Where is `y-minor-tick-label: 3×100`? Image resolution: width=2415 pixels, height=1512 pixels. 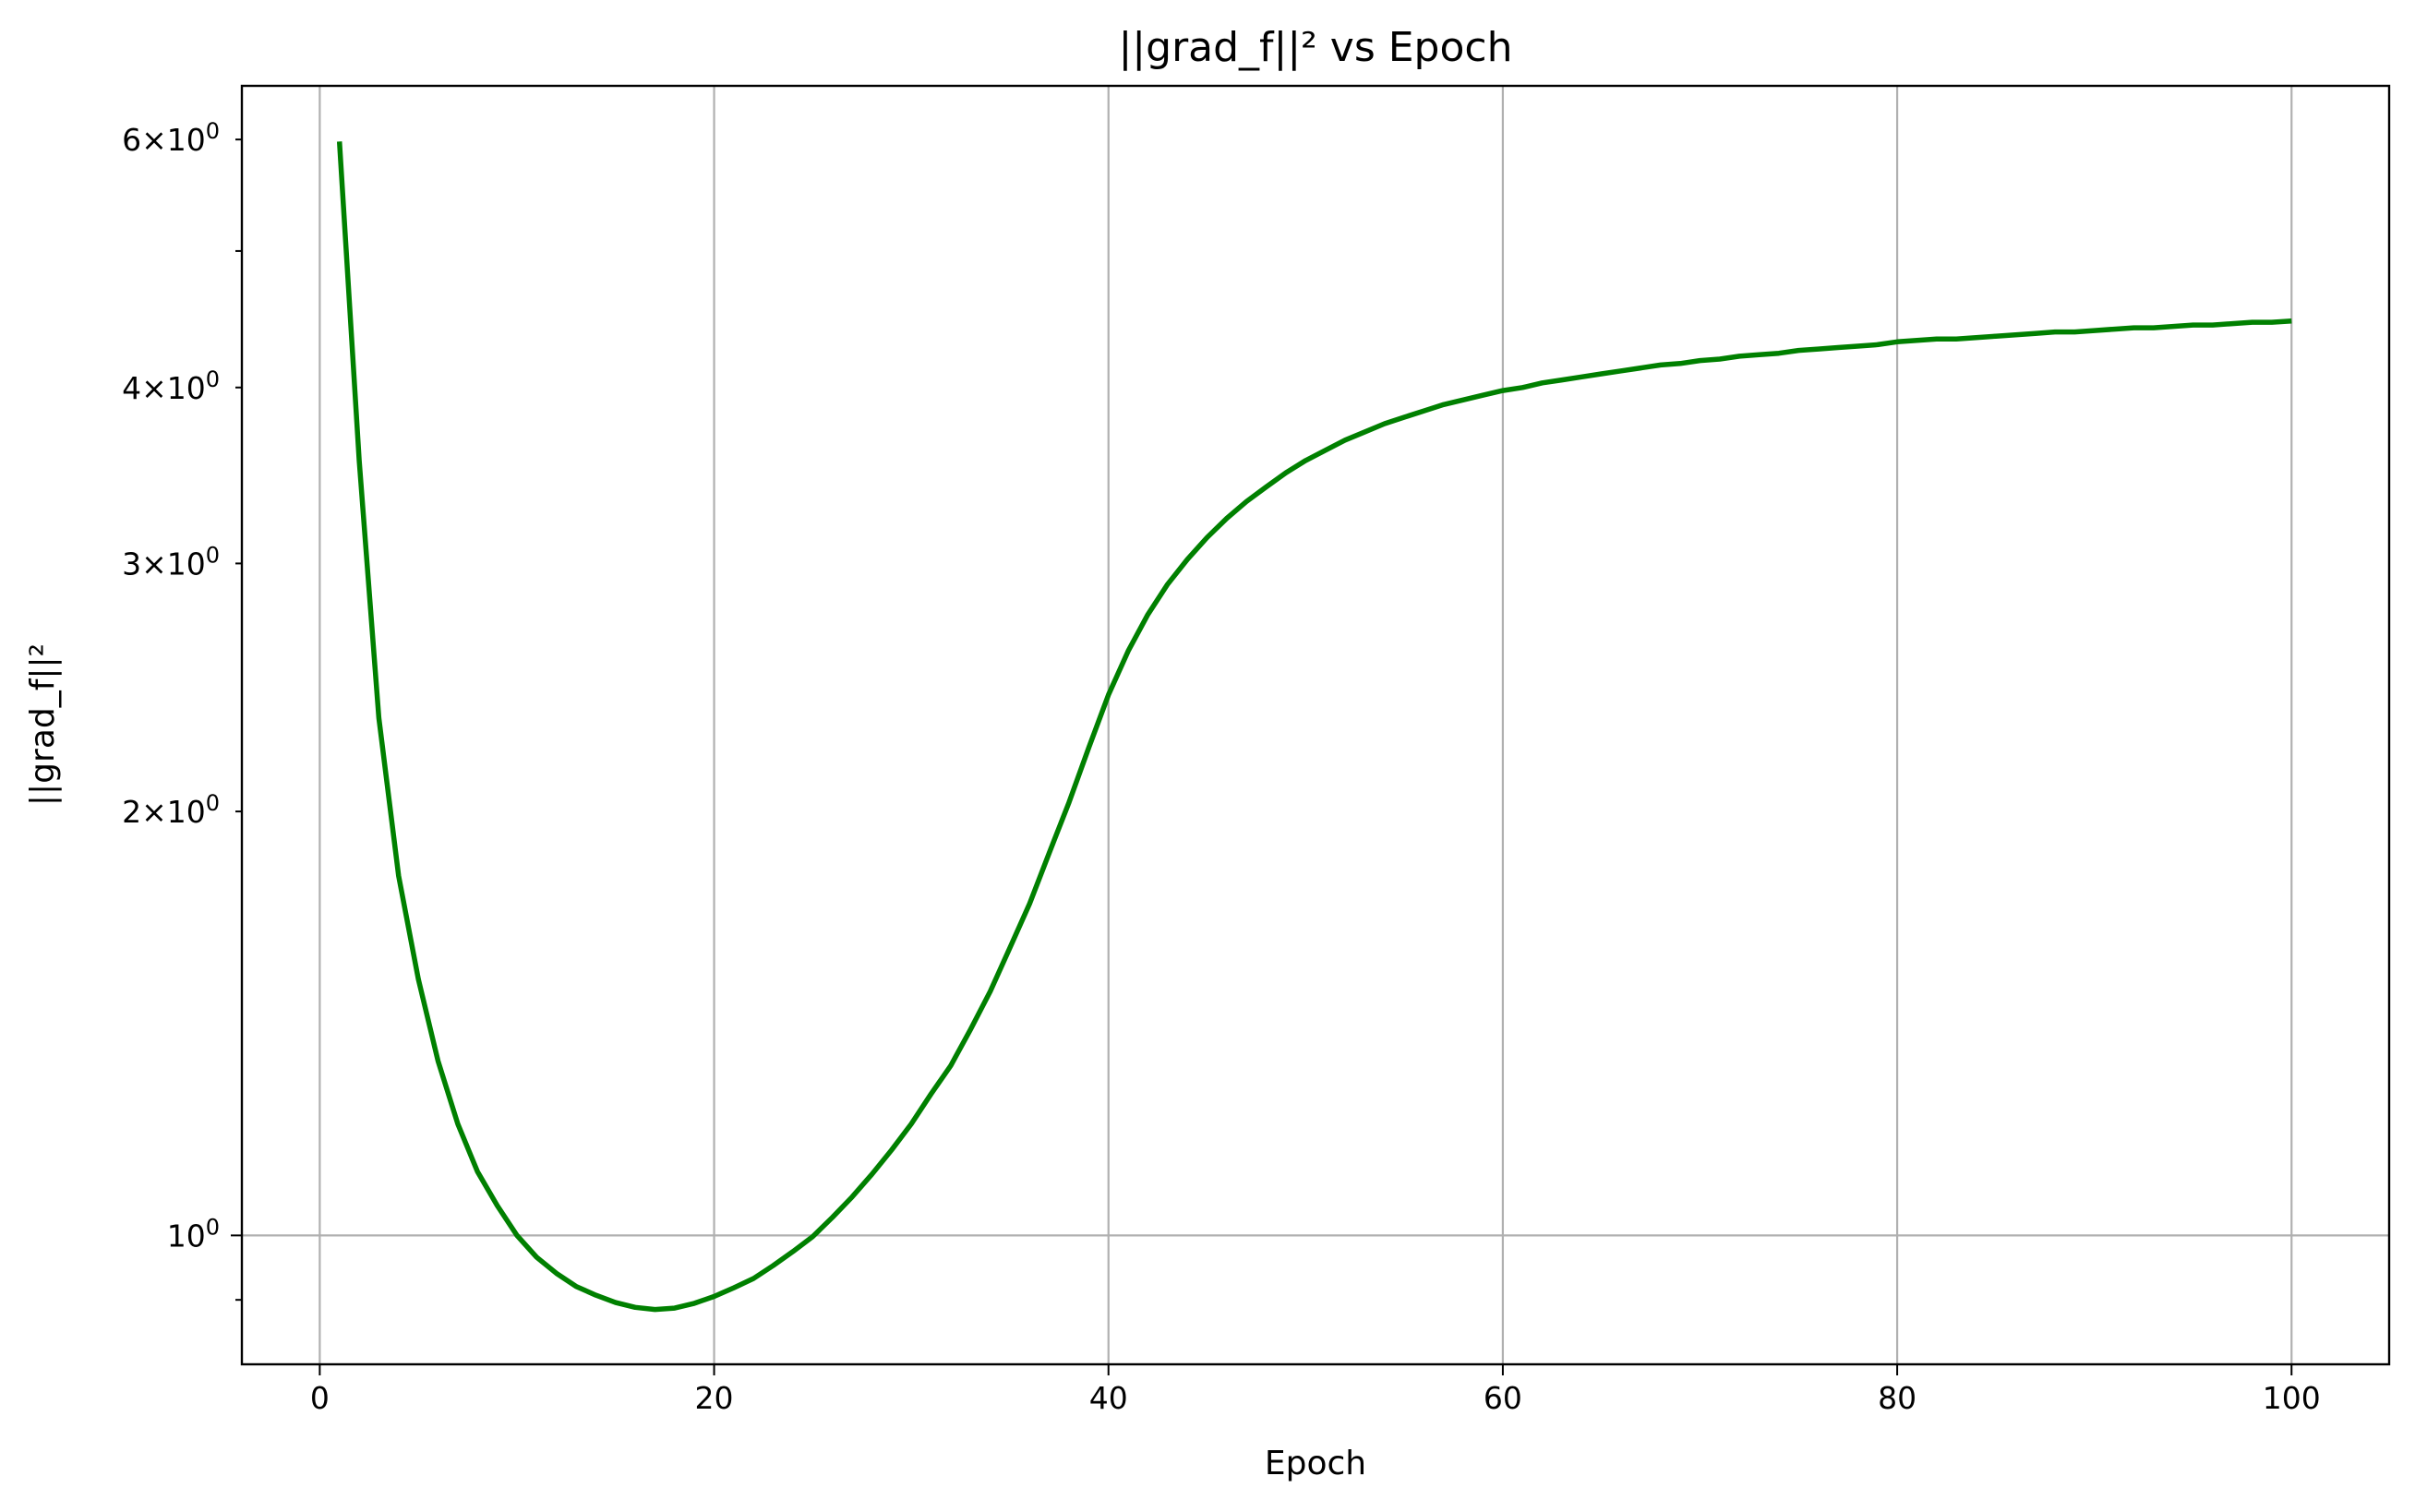 y-minor-tick-label: 3×100 is located at coordinates (171, 562).